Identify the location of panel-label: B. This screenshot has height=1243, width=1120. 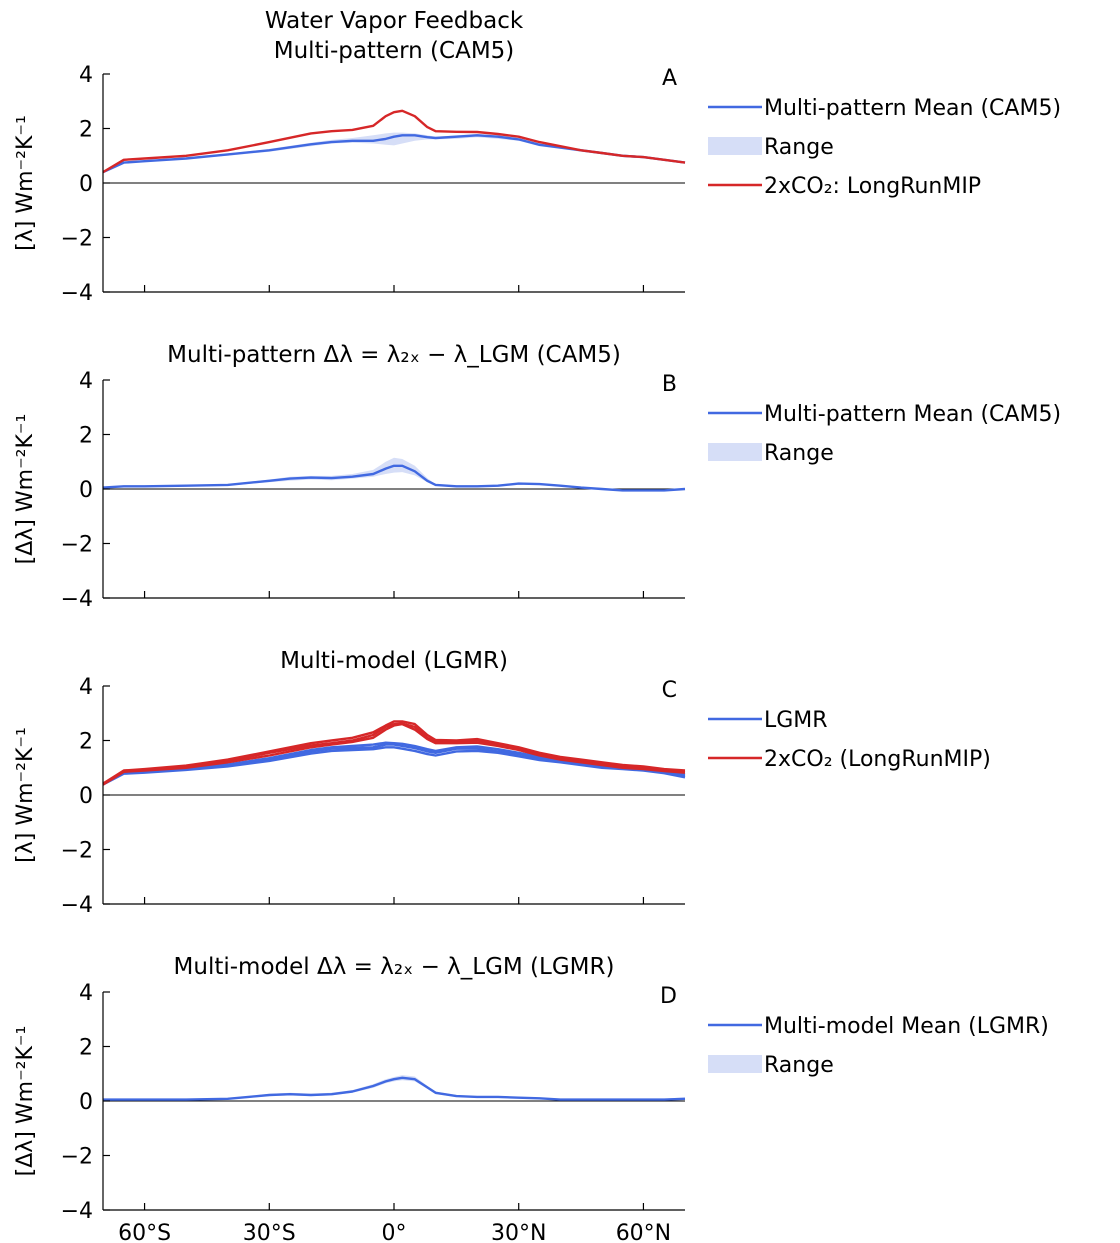
(669, 384).